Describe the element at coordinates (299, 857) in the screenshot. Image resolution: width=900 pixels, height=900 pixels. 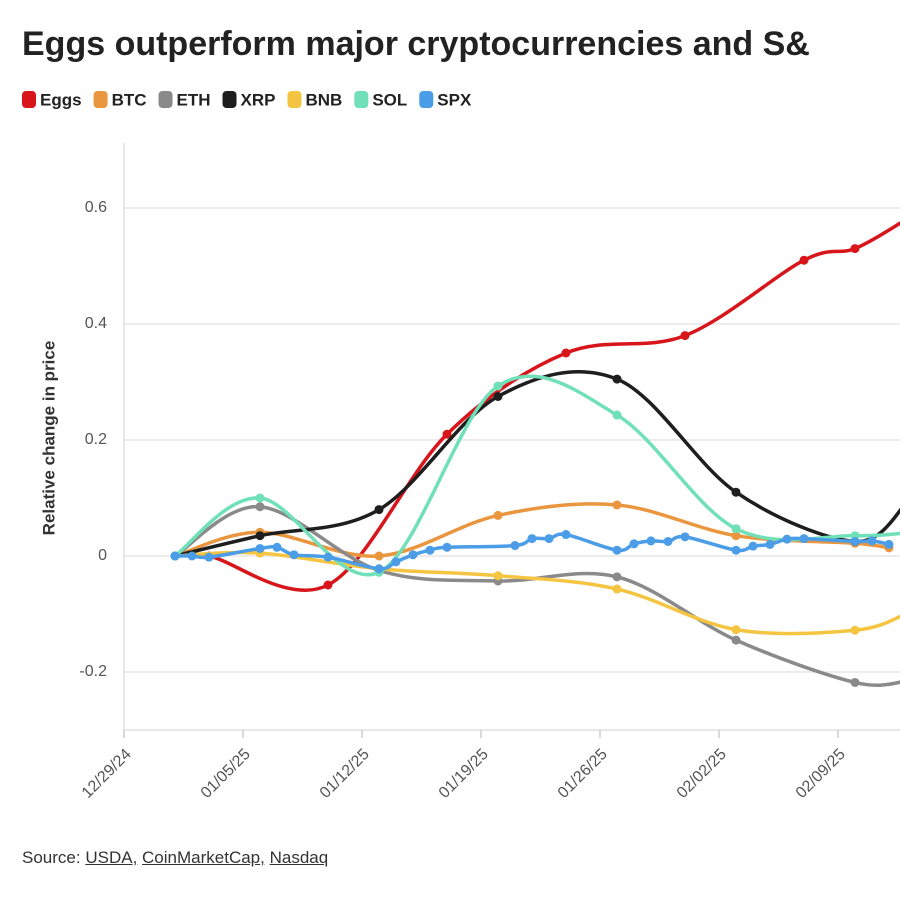
I see `source-link: Nasdaq` at that location.